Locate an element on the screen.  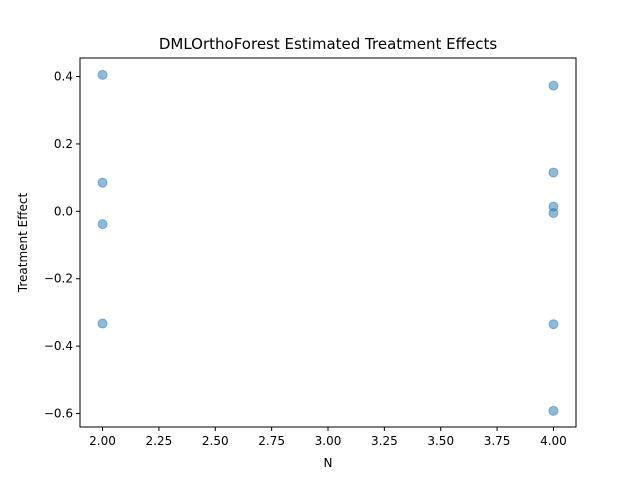
x-axis: 2.00 2.25 2.50 2.75 3.00 3.25 3.50 3.75 4.00 is located at coordinates (328, 437).